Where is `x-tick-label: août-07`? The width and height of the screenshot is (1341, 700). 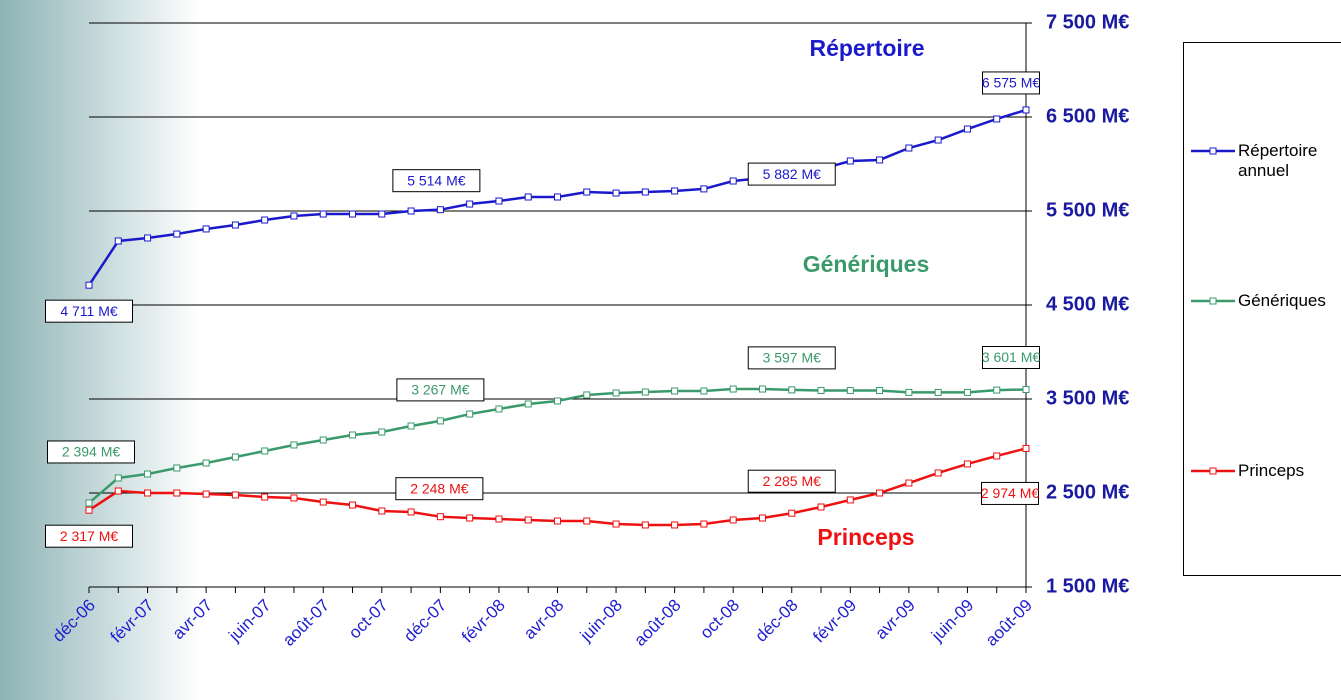 x-tick-label: août-07 is located at coordinates (306, 623).